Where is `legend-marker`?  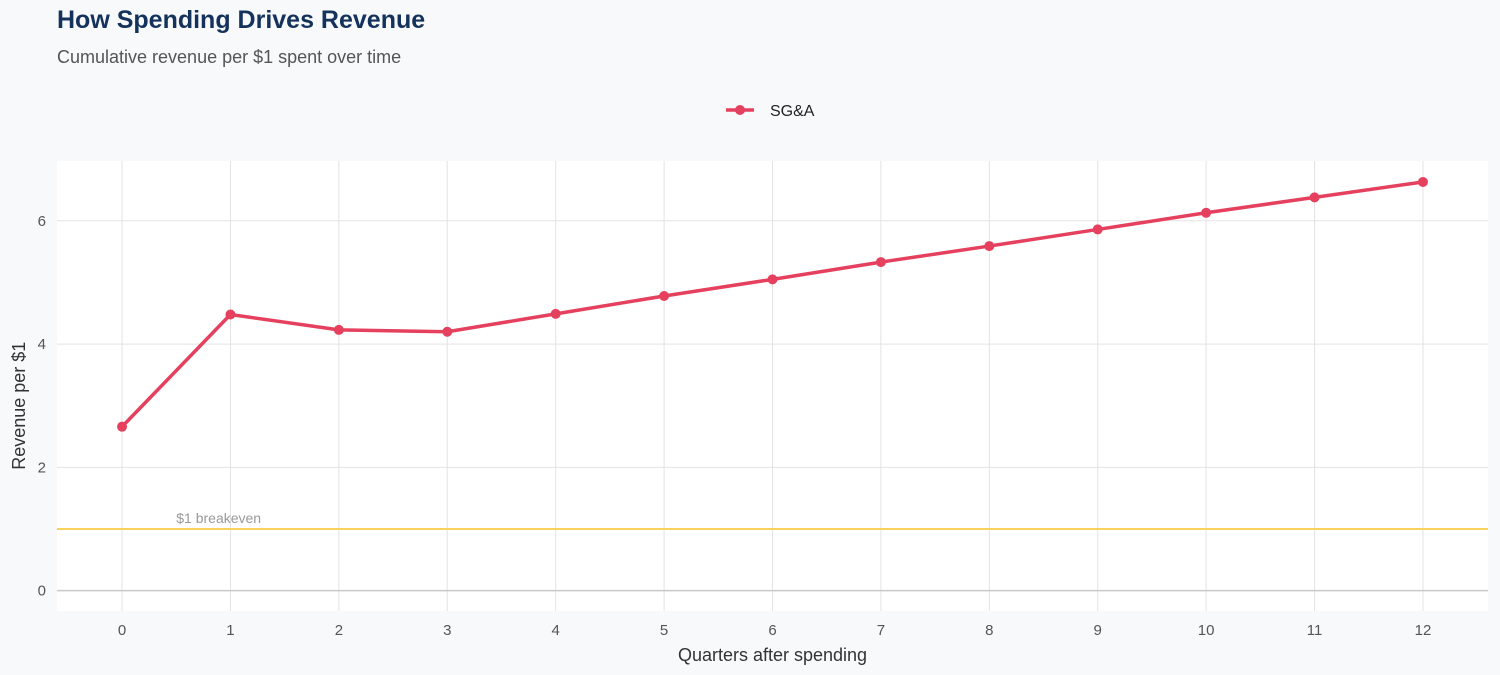 legend-marker is located at coordinates (740, 110).